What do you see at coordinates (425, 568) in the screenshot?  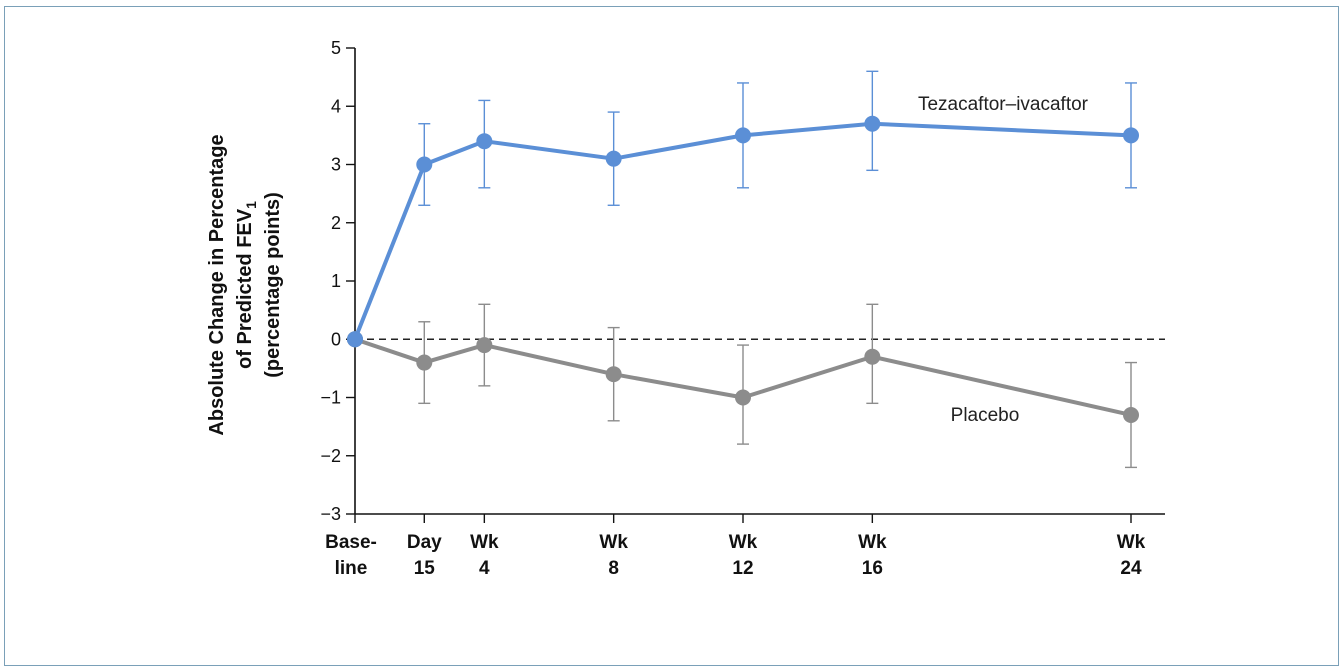 I see `x-tick-label: 15` at bounding box center [425, 568].